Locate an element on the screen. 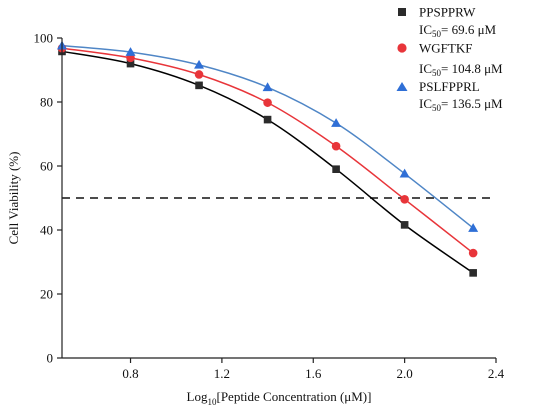  ic50-value: = 136.5 μM is located at coordinates (472, 103).